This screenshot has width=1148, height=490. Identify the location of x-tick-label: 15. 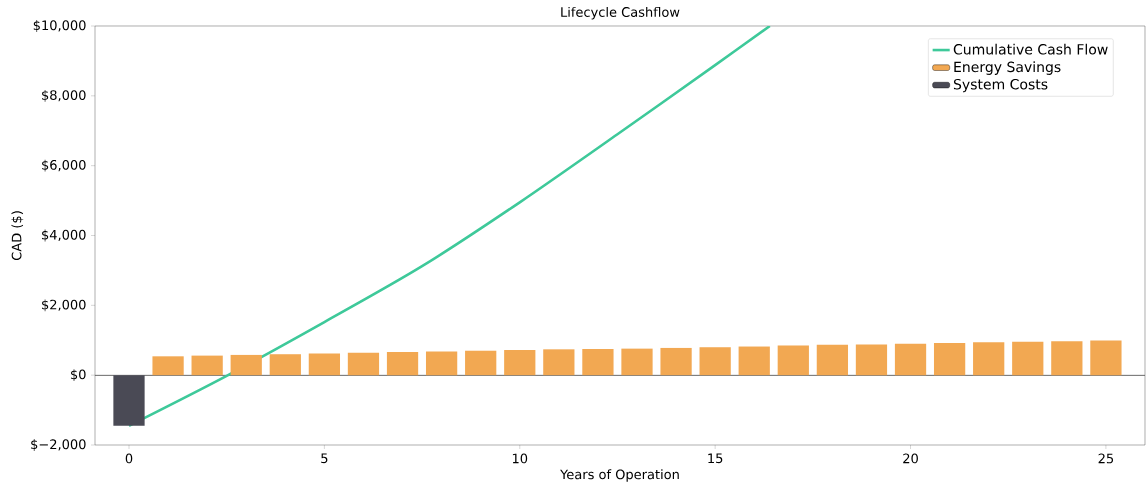
(715, 458).